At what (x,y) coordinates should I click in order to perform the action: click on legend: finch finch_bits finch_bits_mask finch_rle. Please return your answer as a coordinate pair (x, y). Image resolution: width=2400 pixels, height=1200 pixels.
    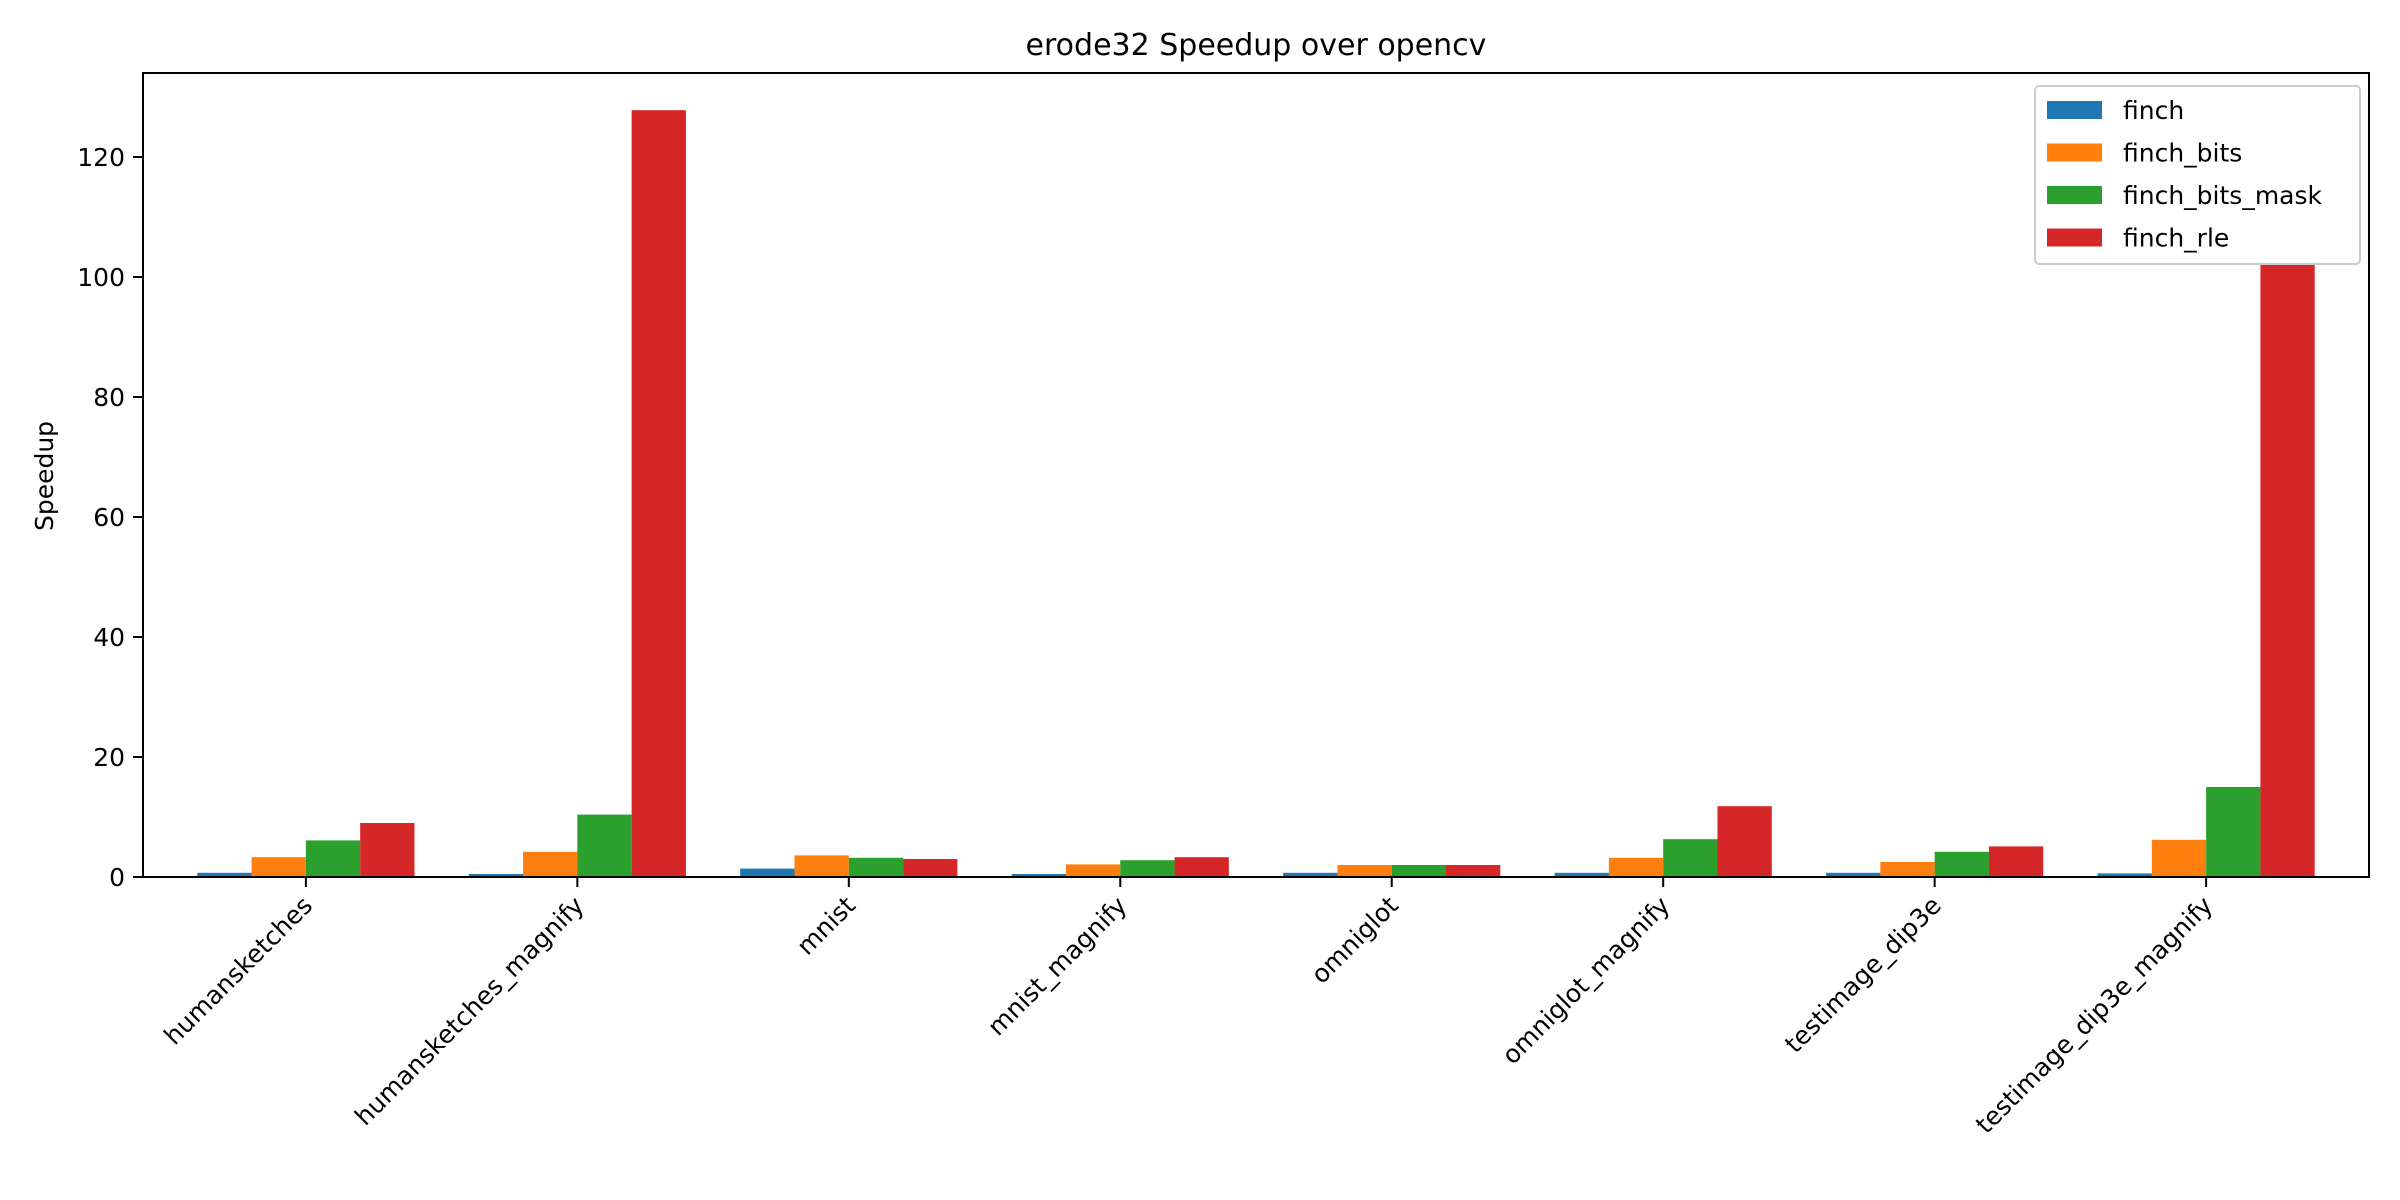
    Looking at the image, I should click on (2197, 175).